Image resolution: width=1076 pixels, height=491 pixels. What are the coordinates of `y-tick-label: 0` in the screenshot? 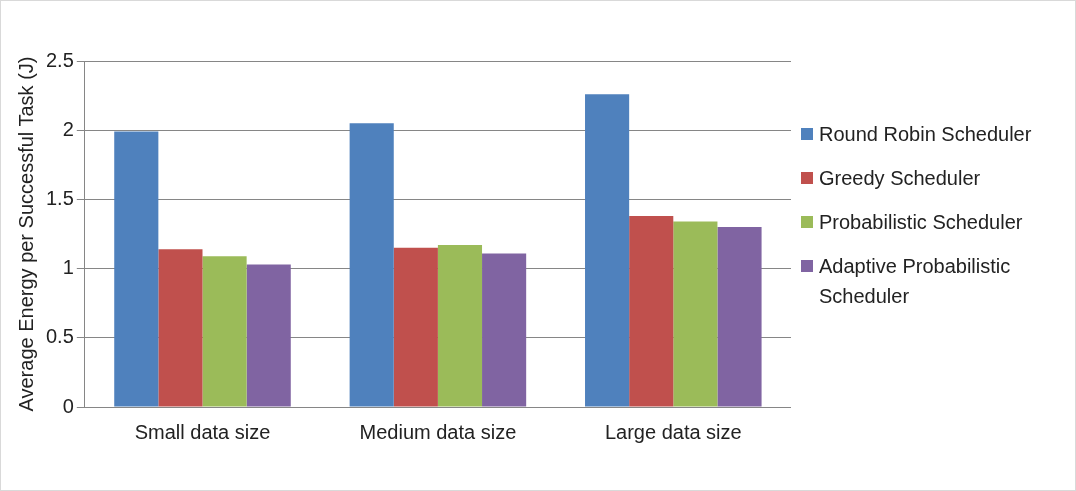 It's located at (68, 405).